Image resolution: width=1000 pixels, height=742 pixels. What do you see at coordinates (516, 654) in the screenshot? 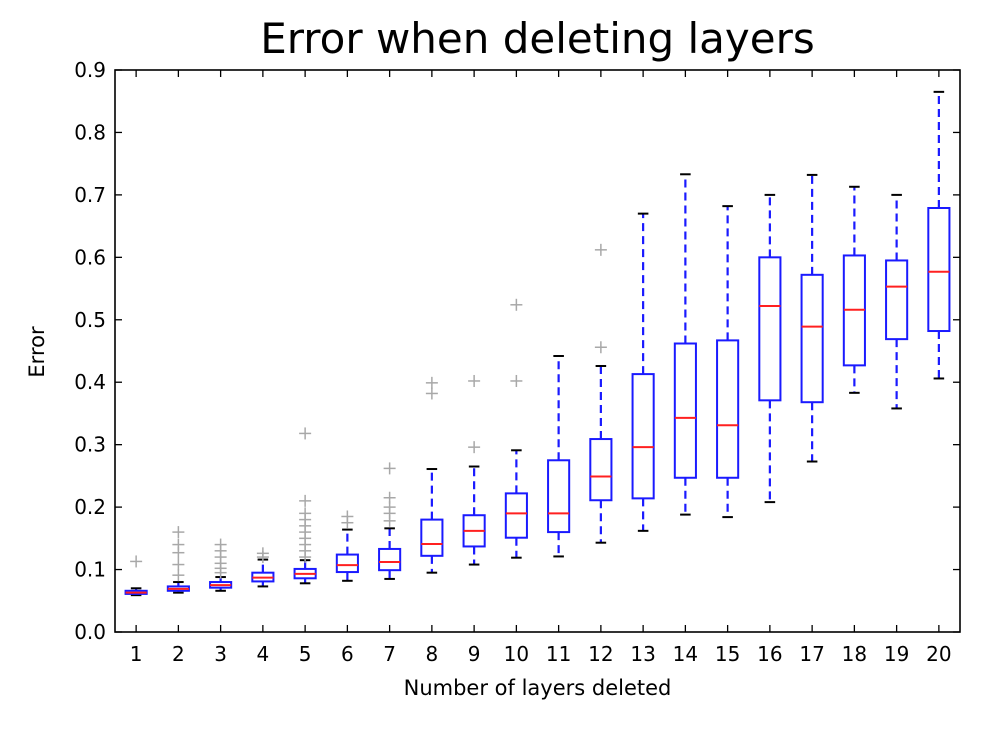
I see `x-tick-label: 10` at bounding box center [516, 654].